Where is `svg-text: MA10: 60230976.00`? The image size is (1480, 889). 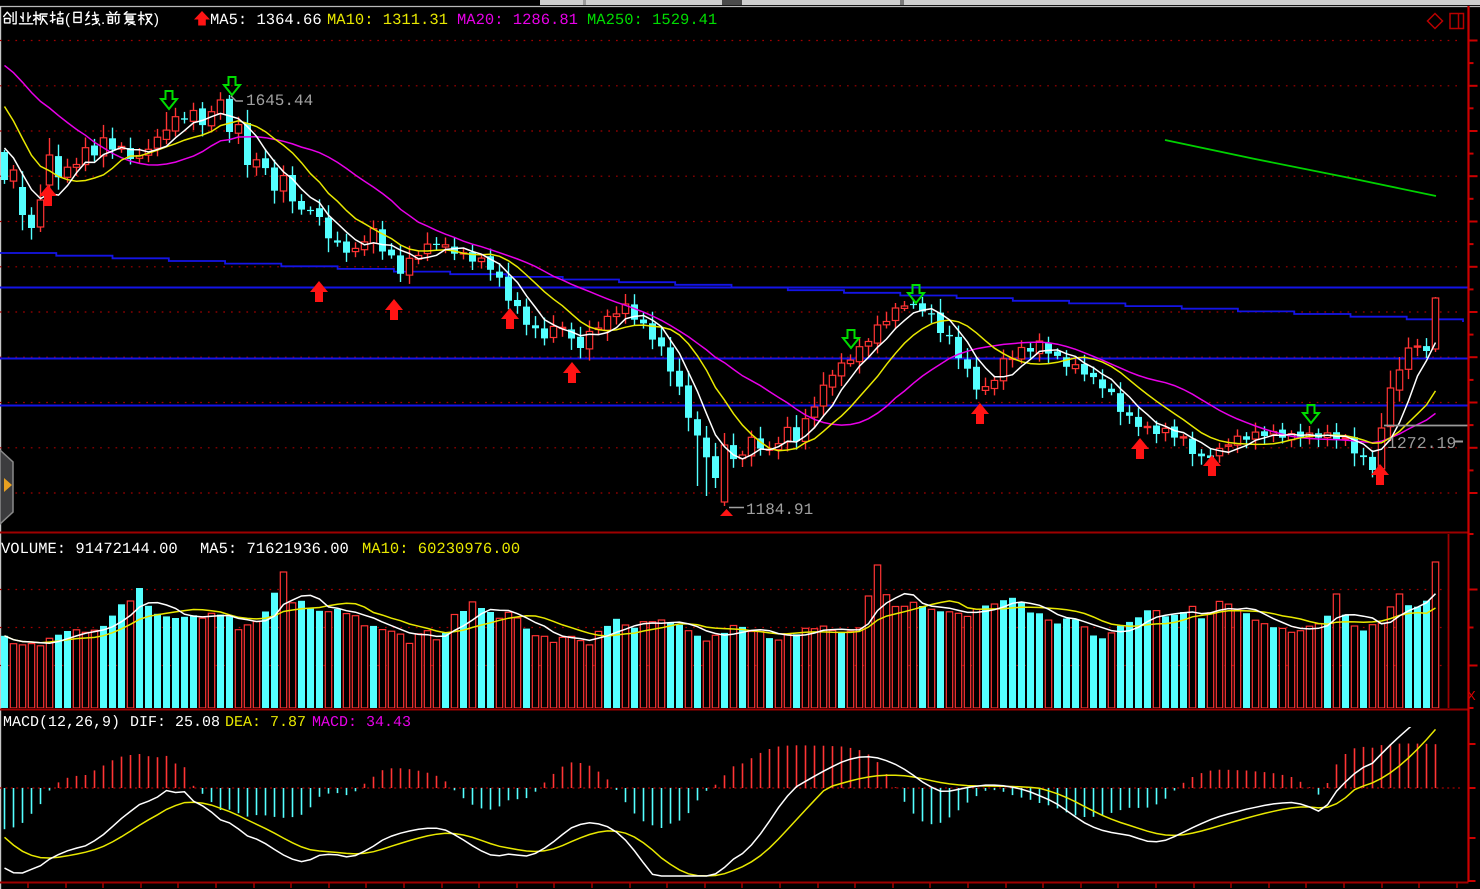
svg-text: MA10: 60230976.00 is located at coordinates (441, 549).